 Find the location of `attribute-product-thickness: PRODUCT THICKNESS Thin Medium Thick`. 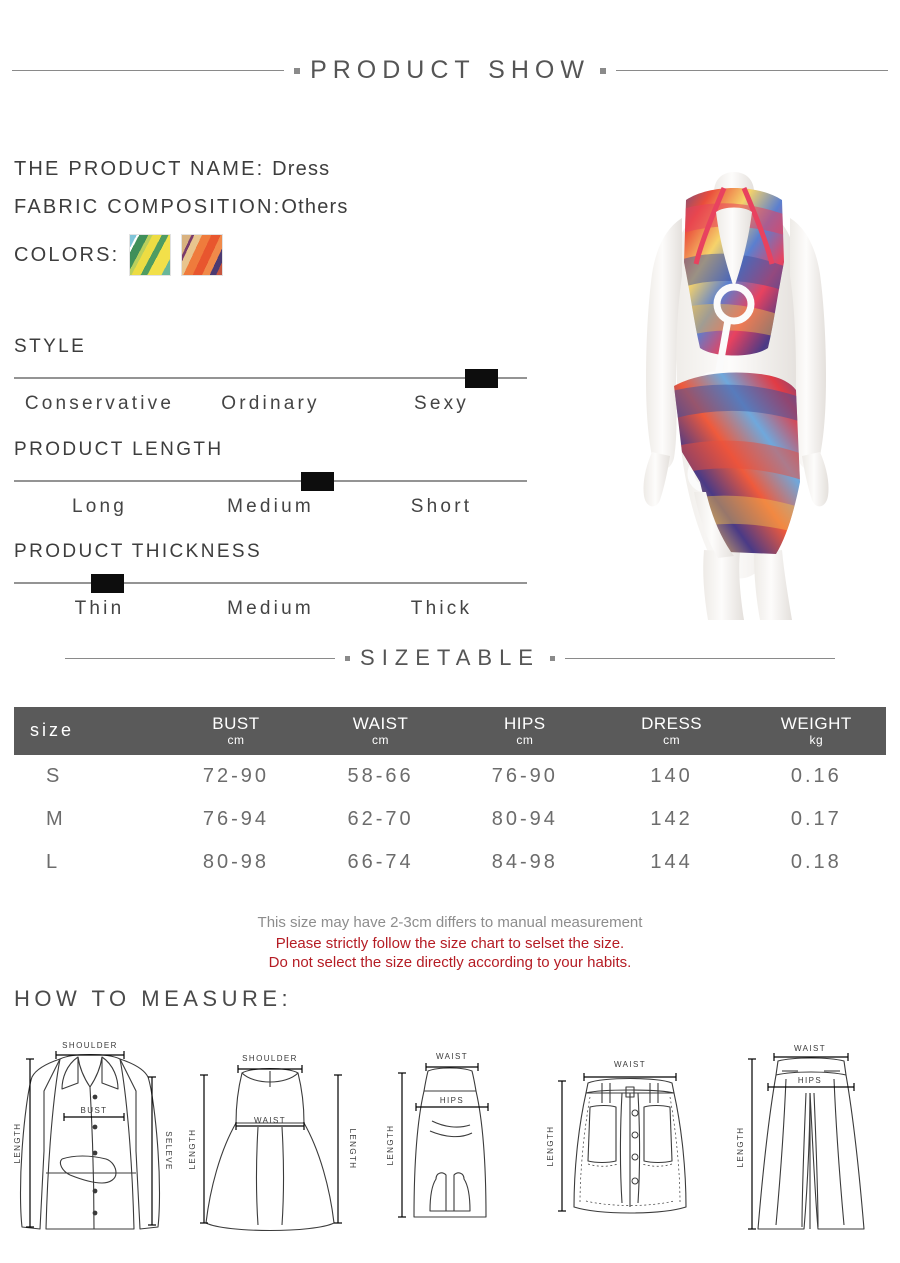

attribute-product-thickness: PRODUCT THICKNESS Thin Medium Thick is located at coordinates (270, 580).